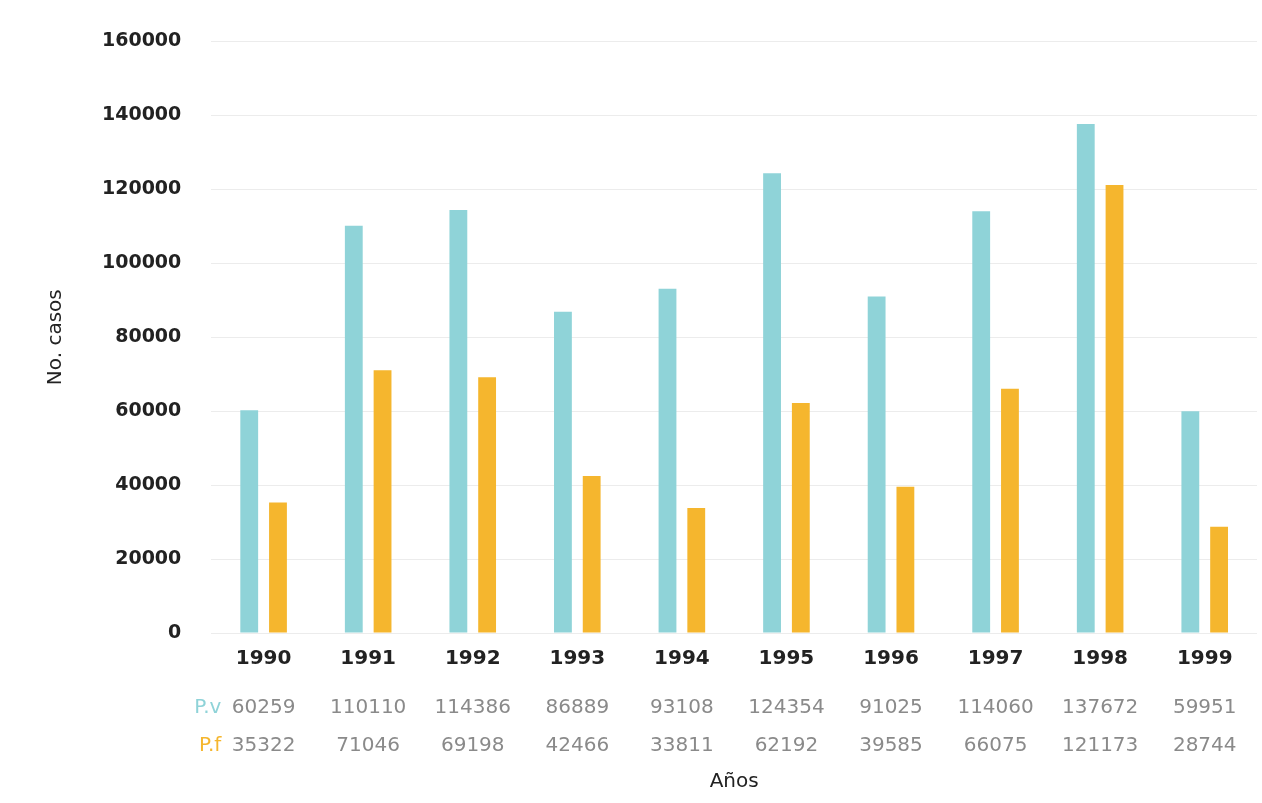  I want to click on data-label: 137672, so click(1100, 706).